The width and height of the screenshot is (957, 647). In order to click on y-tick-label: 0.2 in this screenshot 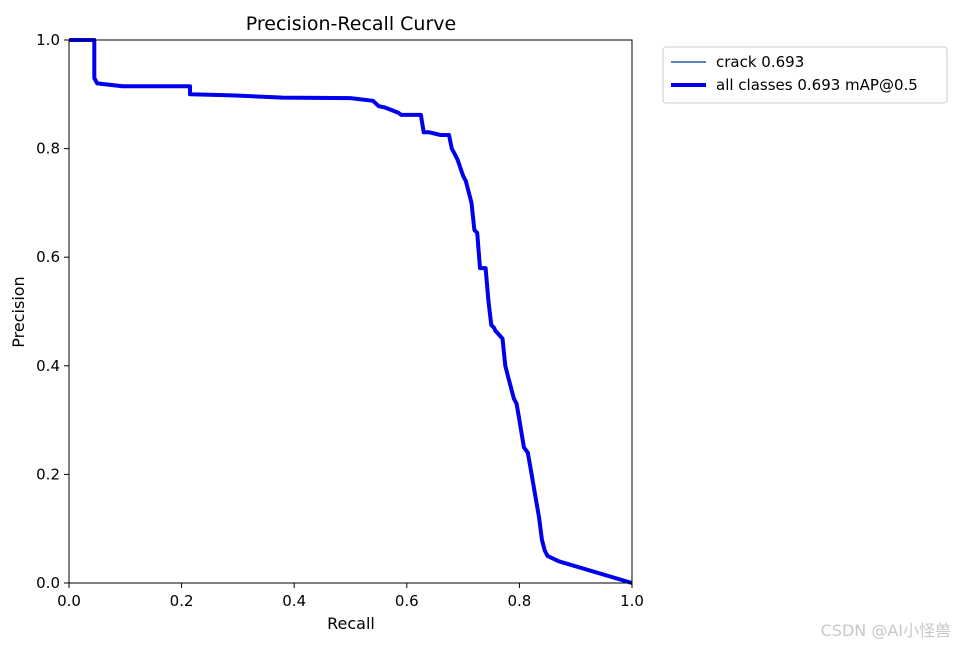, I will do `click(48, 474)`.